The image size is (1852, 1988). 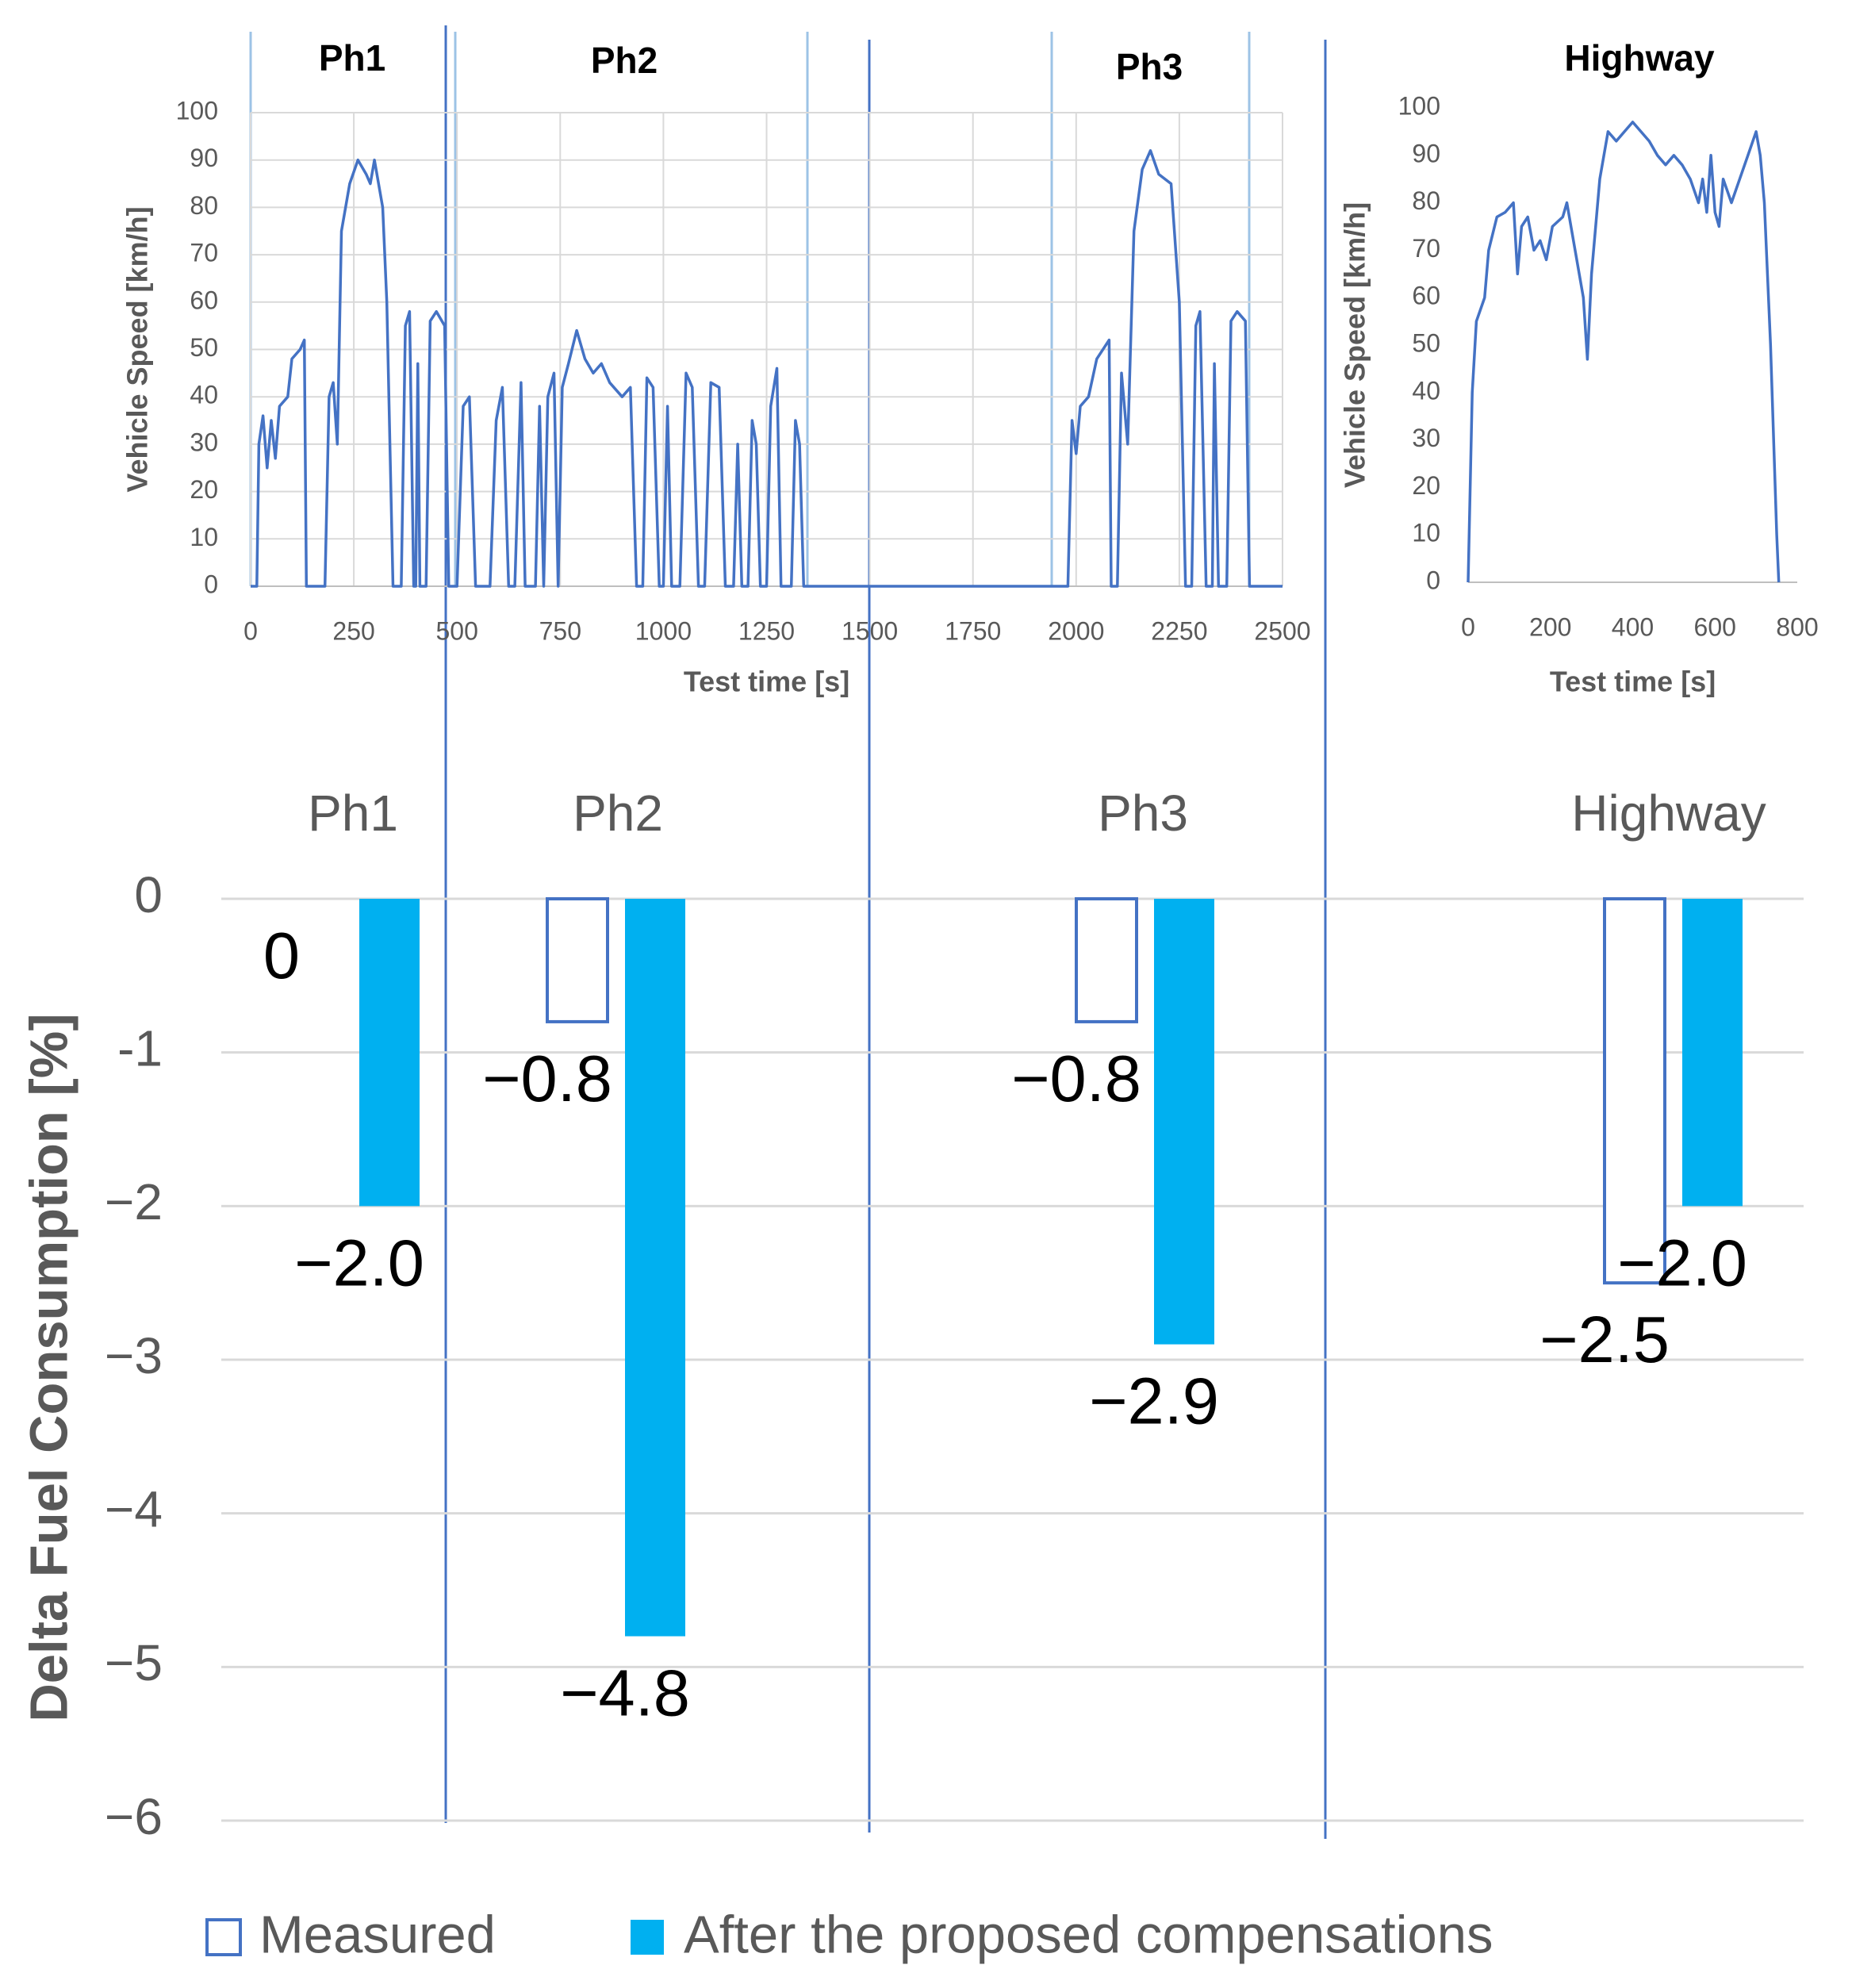 What do you see at coordinates (352, 58) in the screenshot?
I see `phase-label: Ph1` at bounding box center [352, 58].